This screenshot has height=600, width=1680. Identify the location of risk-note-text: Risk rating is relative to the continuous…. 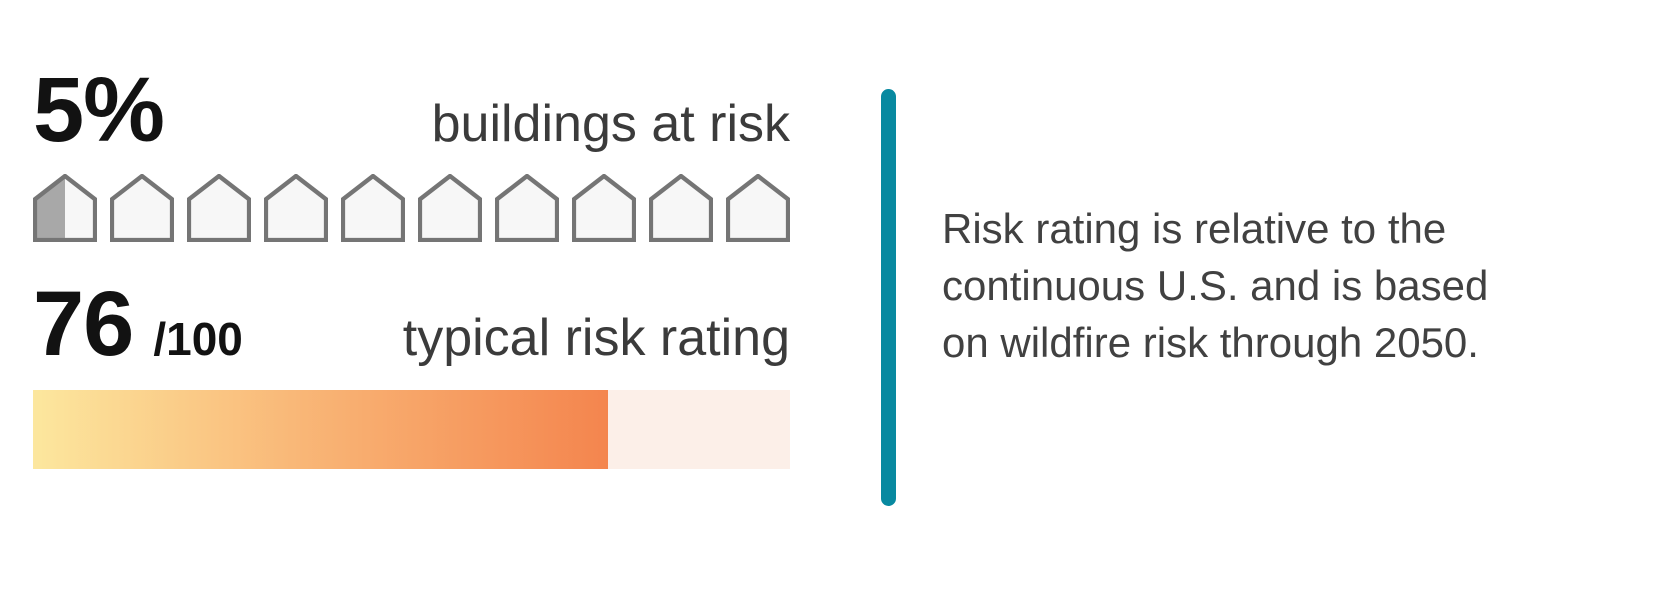
(1215, 285).